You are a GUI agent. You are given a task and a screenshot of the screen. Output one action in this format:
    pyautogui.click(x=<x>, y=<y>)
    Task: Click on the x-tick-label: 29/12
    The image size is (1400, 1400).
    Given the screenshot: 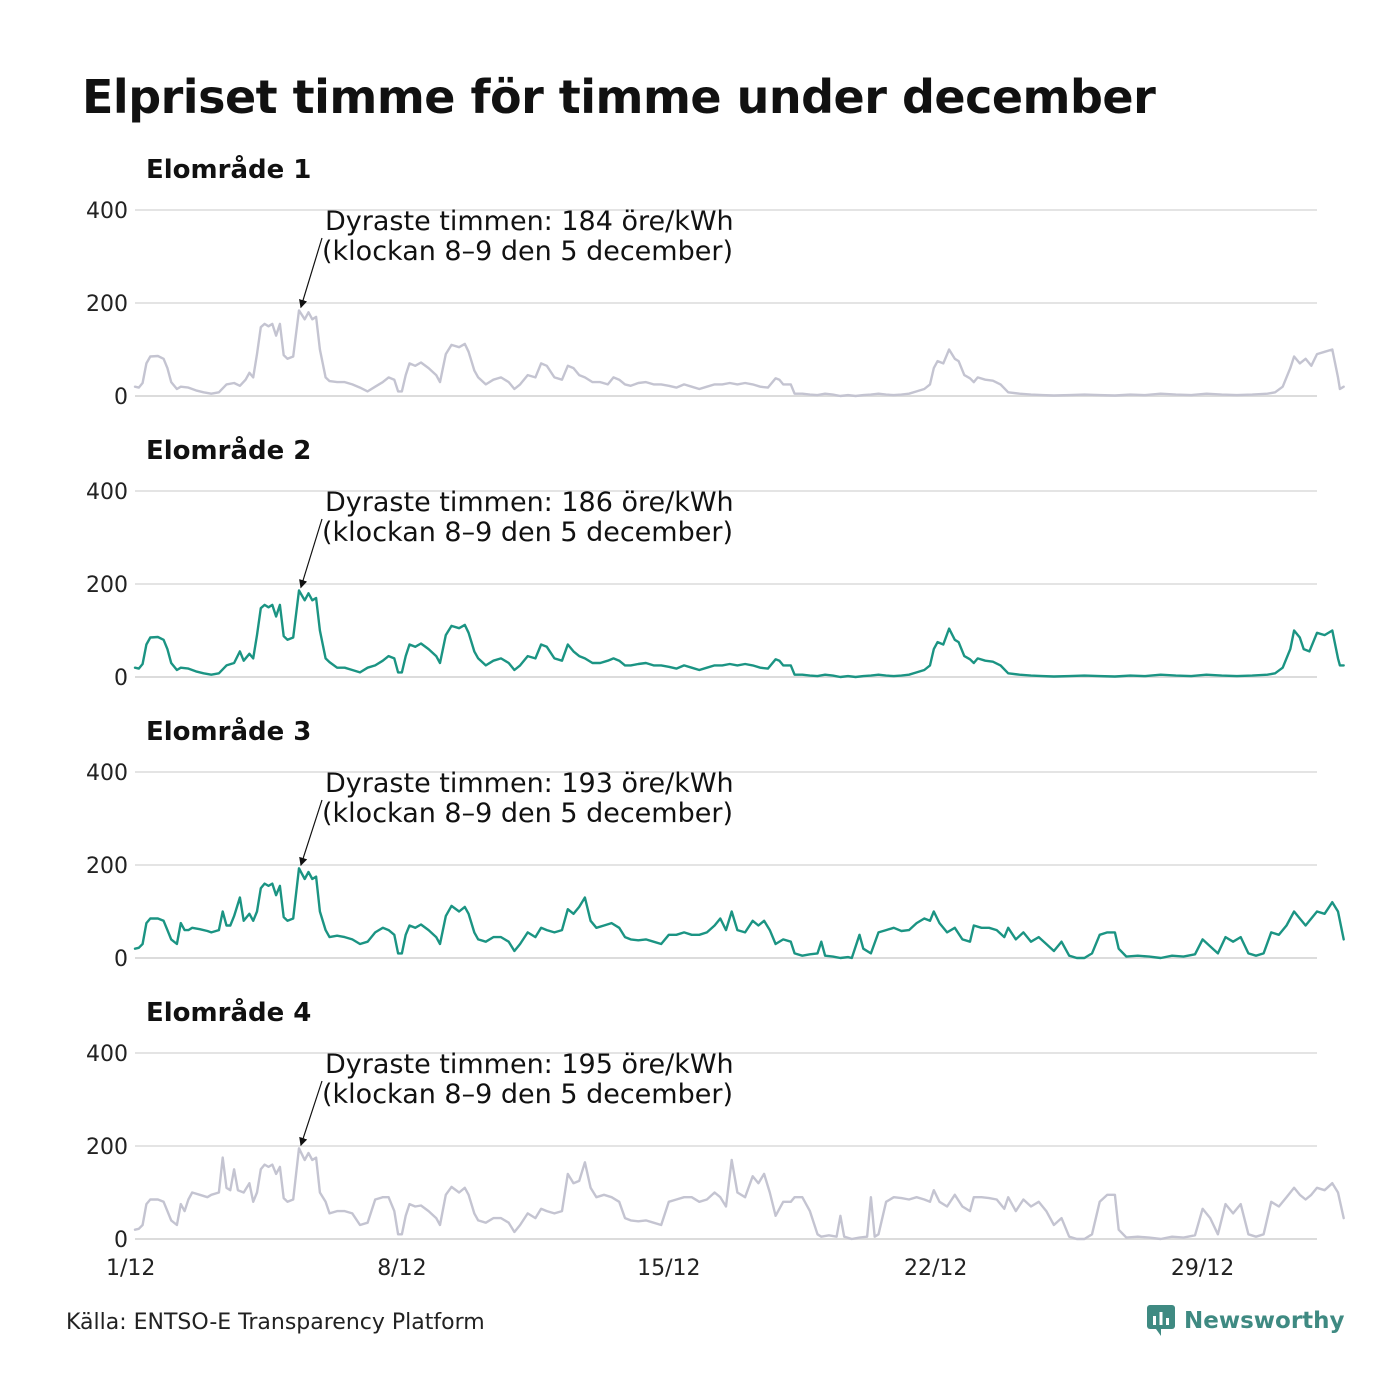 What is the action you would take?
    pyautogui.click(x=1202, y=1268)
    